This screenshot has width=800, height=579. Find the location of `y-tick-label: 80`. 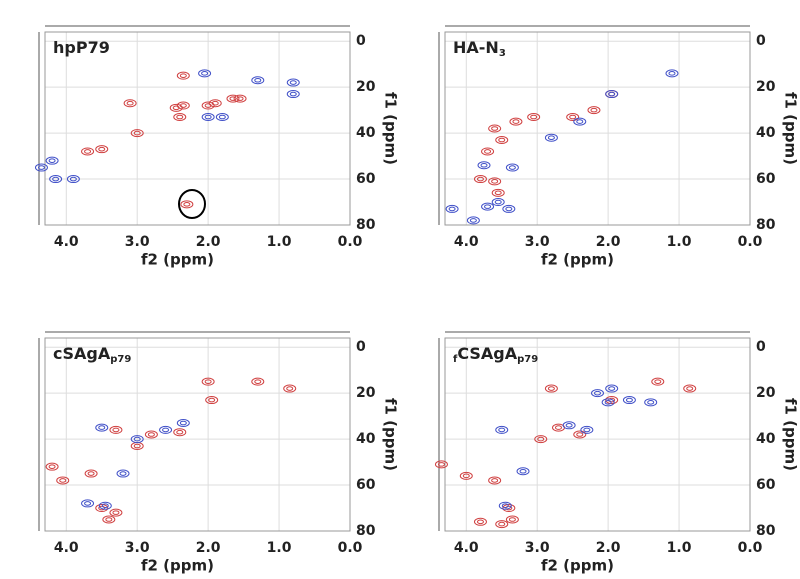

y-tick-label: 80 is located at coordinates (366, 531).